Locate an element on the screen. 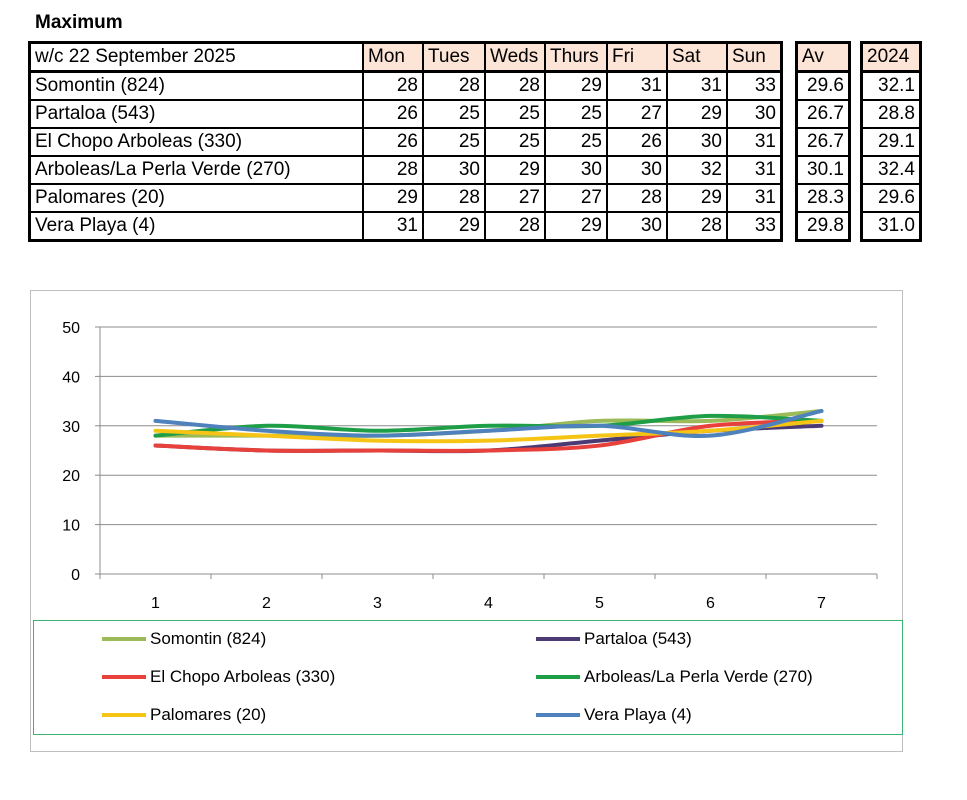 Image resolution: width=967 pixels, height=800 pixels. av-header: Av is located at coordinates (823, 57).